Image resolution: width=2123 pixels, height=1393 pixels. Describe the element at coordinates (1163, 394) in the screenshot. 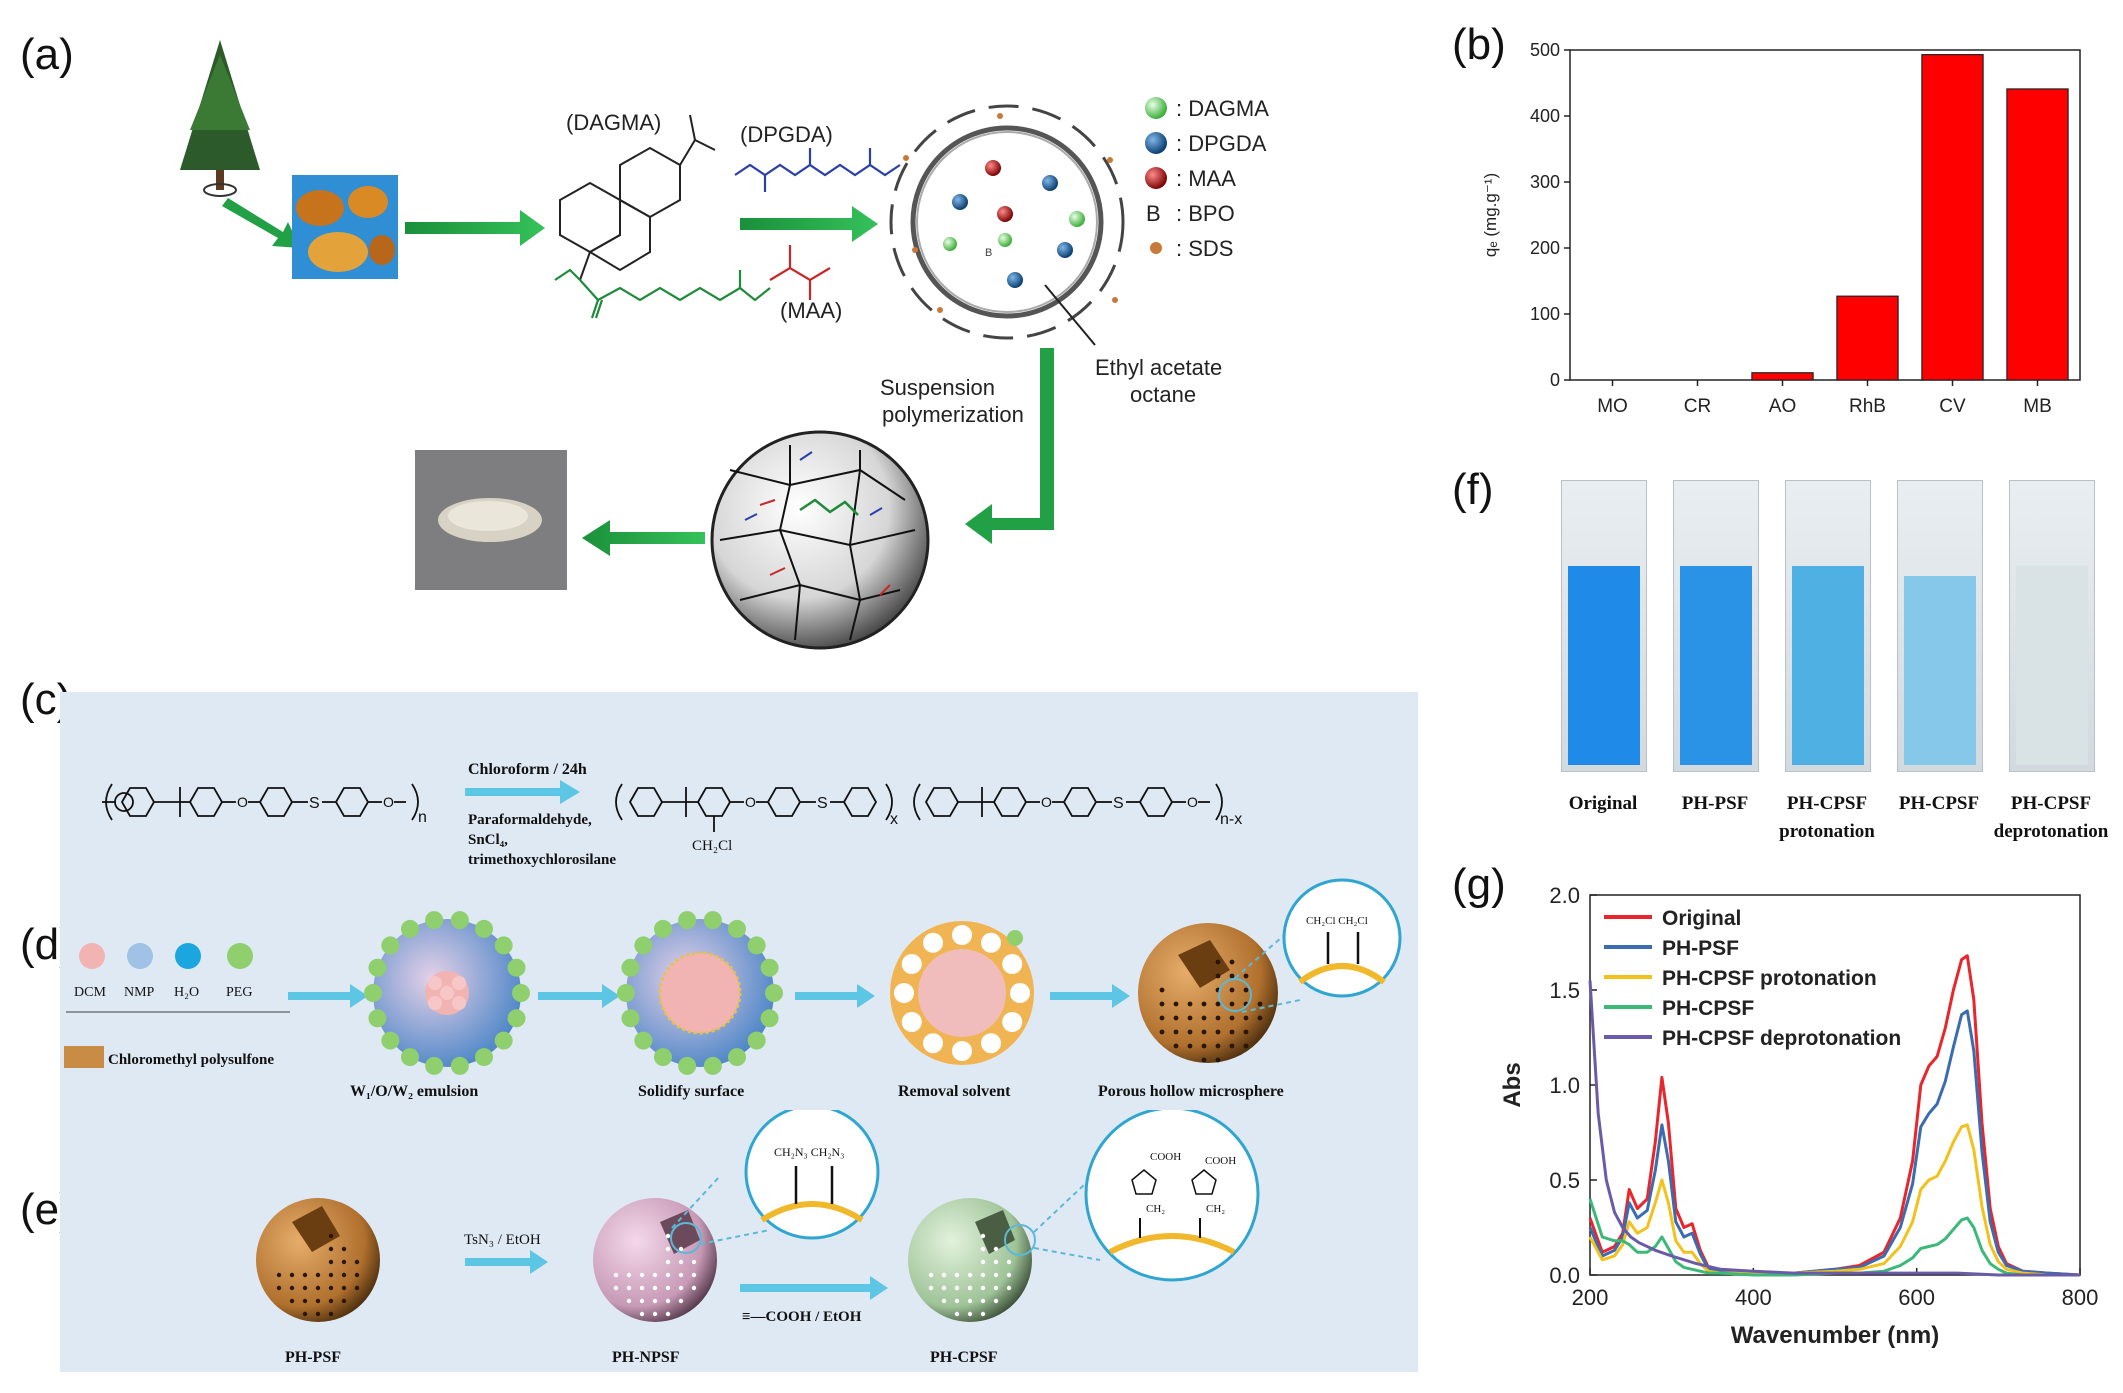

I see `ethyl-label-2: octane` at that location.